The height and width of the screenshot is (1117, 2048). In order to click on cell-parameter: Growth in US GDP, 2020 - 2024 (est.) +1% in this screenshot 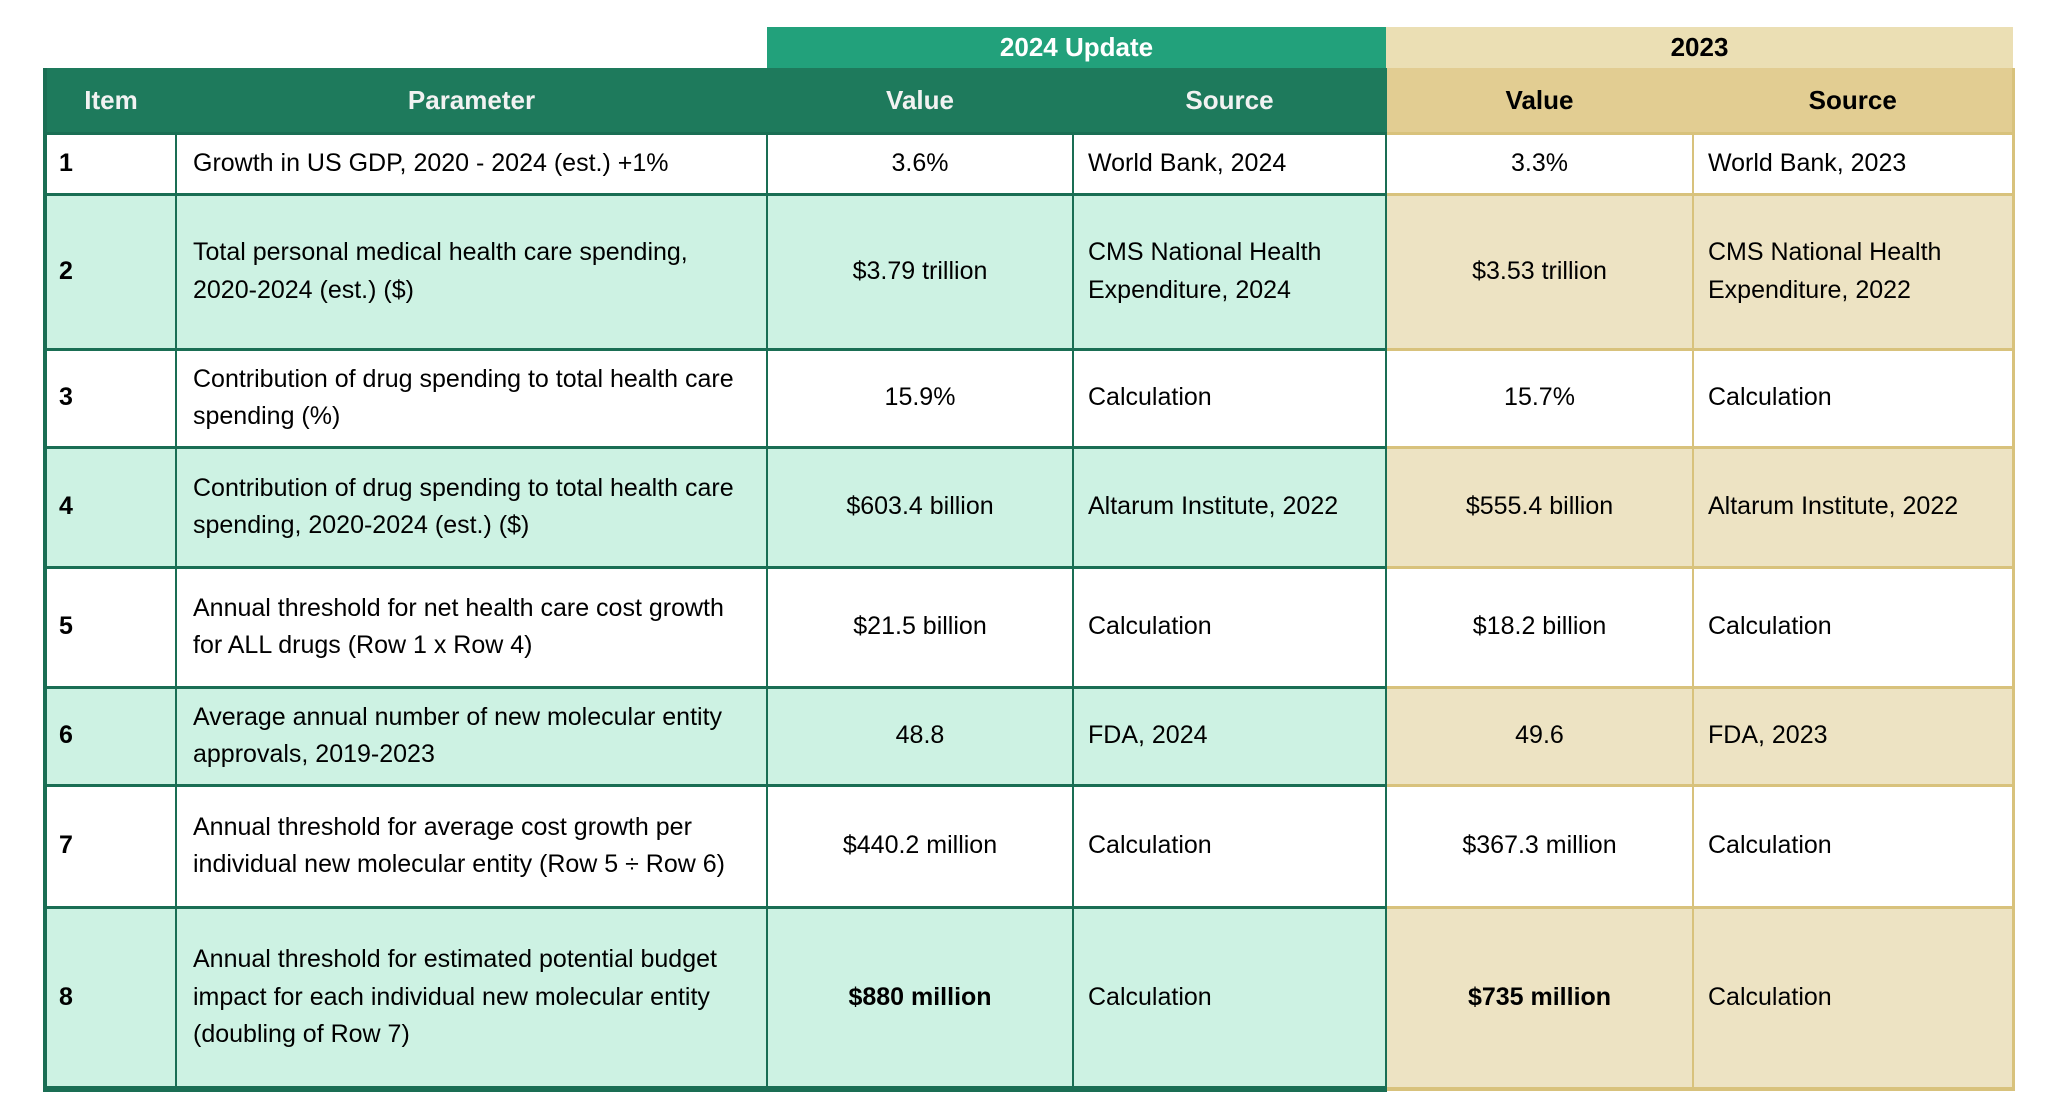, I will do `click(471, 164)`.